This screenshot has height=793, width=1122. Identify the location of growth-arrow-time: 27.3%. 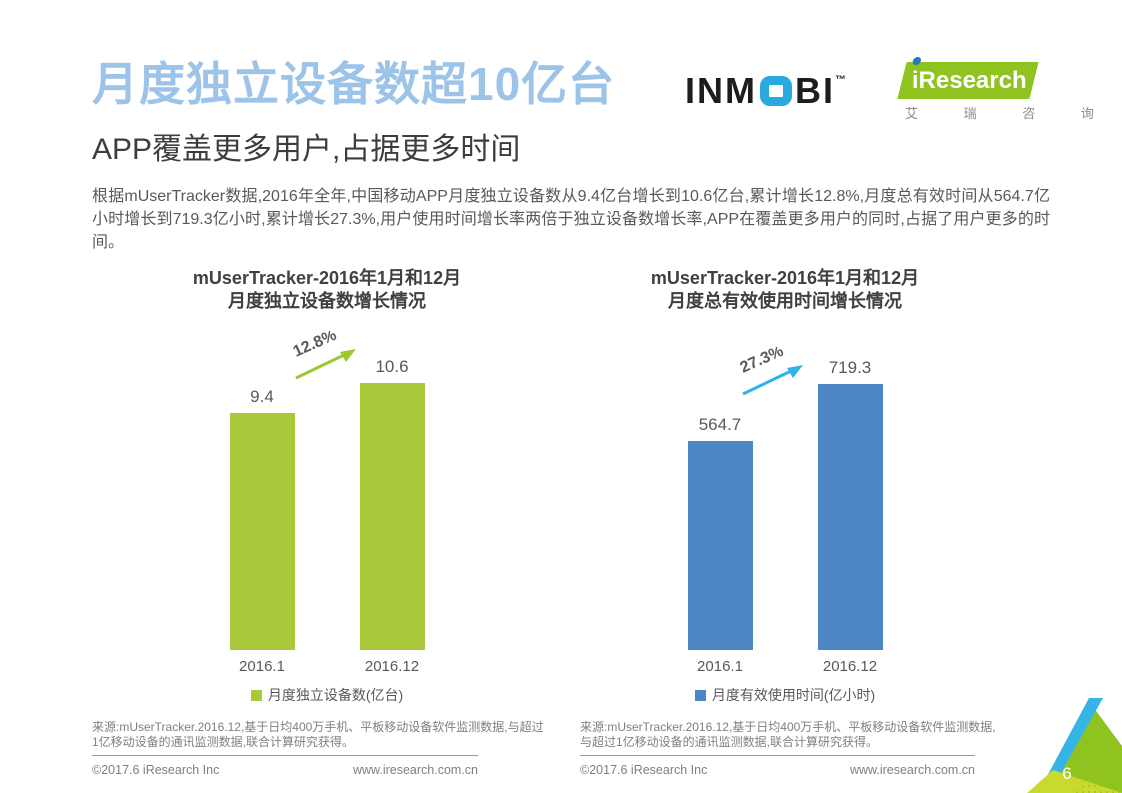
(770, 371).